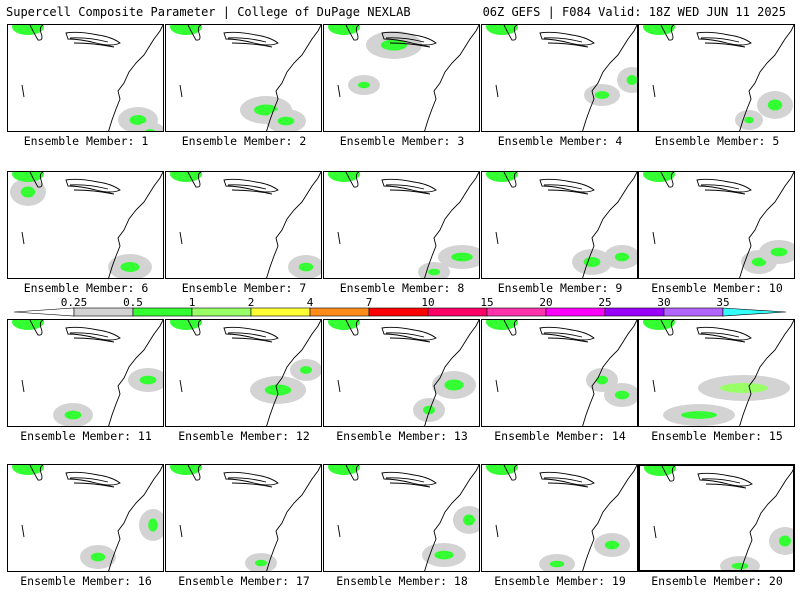 This screenshot has width=800, height=600. What do you see at coordinates (86, 288) in the screenshot?
I see `ensemble-member-label: Ensemble Member: 6` at bounding box center [86, 288].